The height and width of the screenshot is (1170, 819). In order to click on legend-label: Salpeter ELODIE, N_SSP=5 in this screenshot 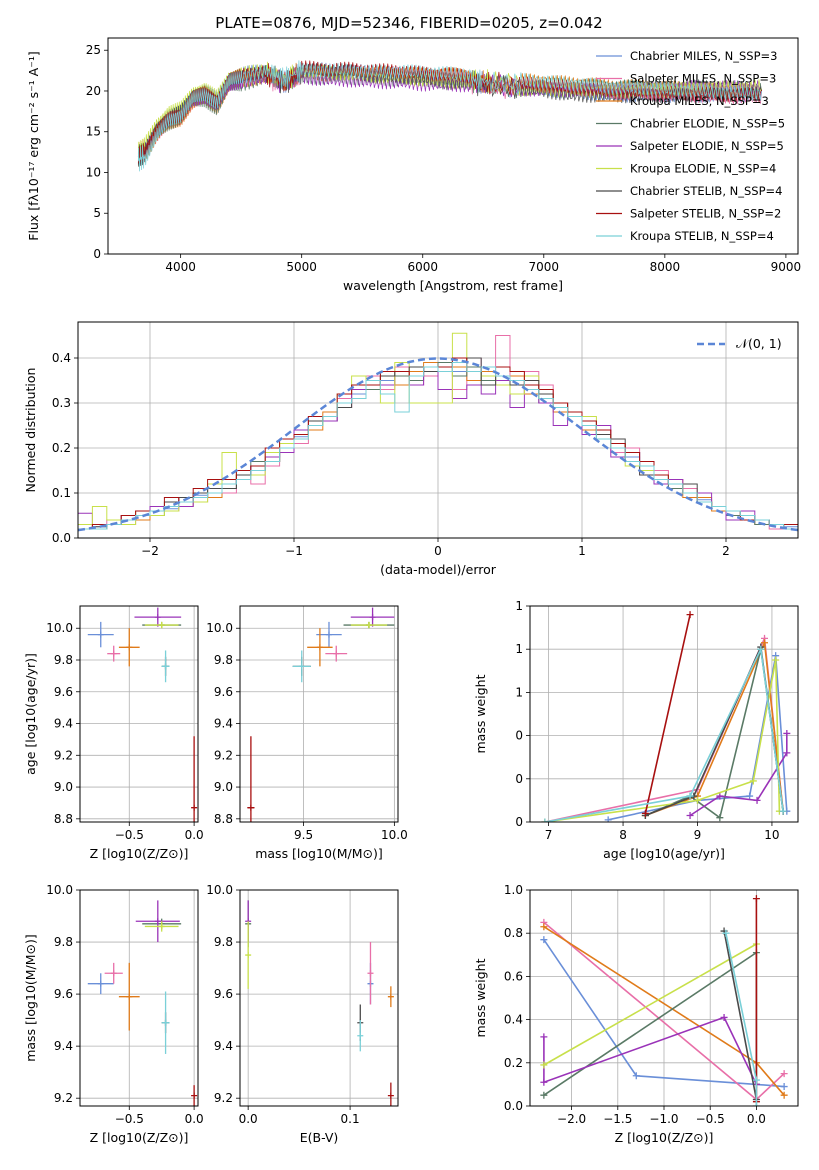, I will do `click(707, 146)`.